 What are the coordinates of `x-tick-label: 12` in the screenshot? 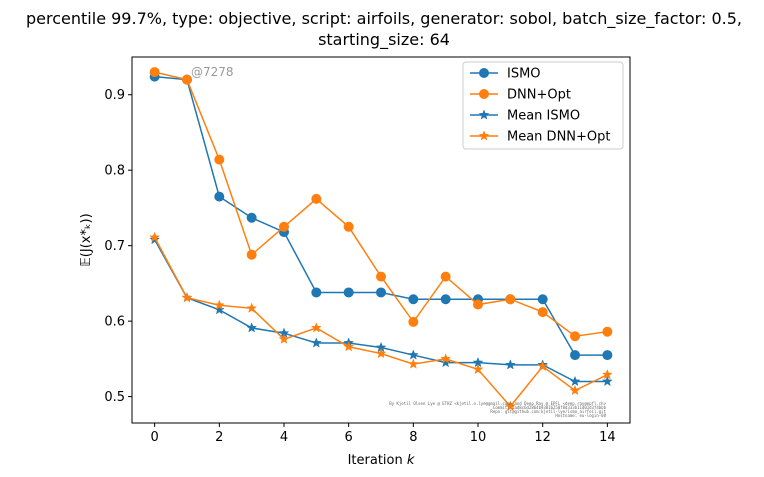 It's located at (542, 437).